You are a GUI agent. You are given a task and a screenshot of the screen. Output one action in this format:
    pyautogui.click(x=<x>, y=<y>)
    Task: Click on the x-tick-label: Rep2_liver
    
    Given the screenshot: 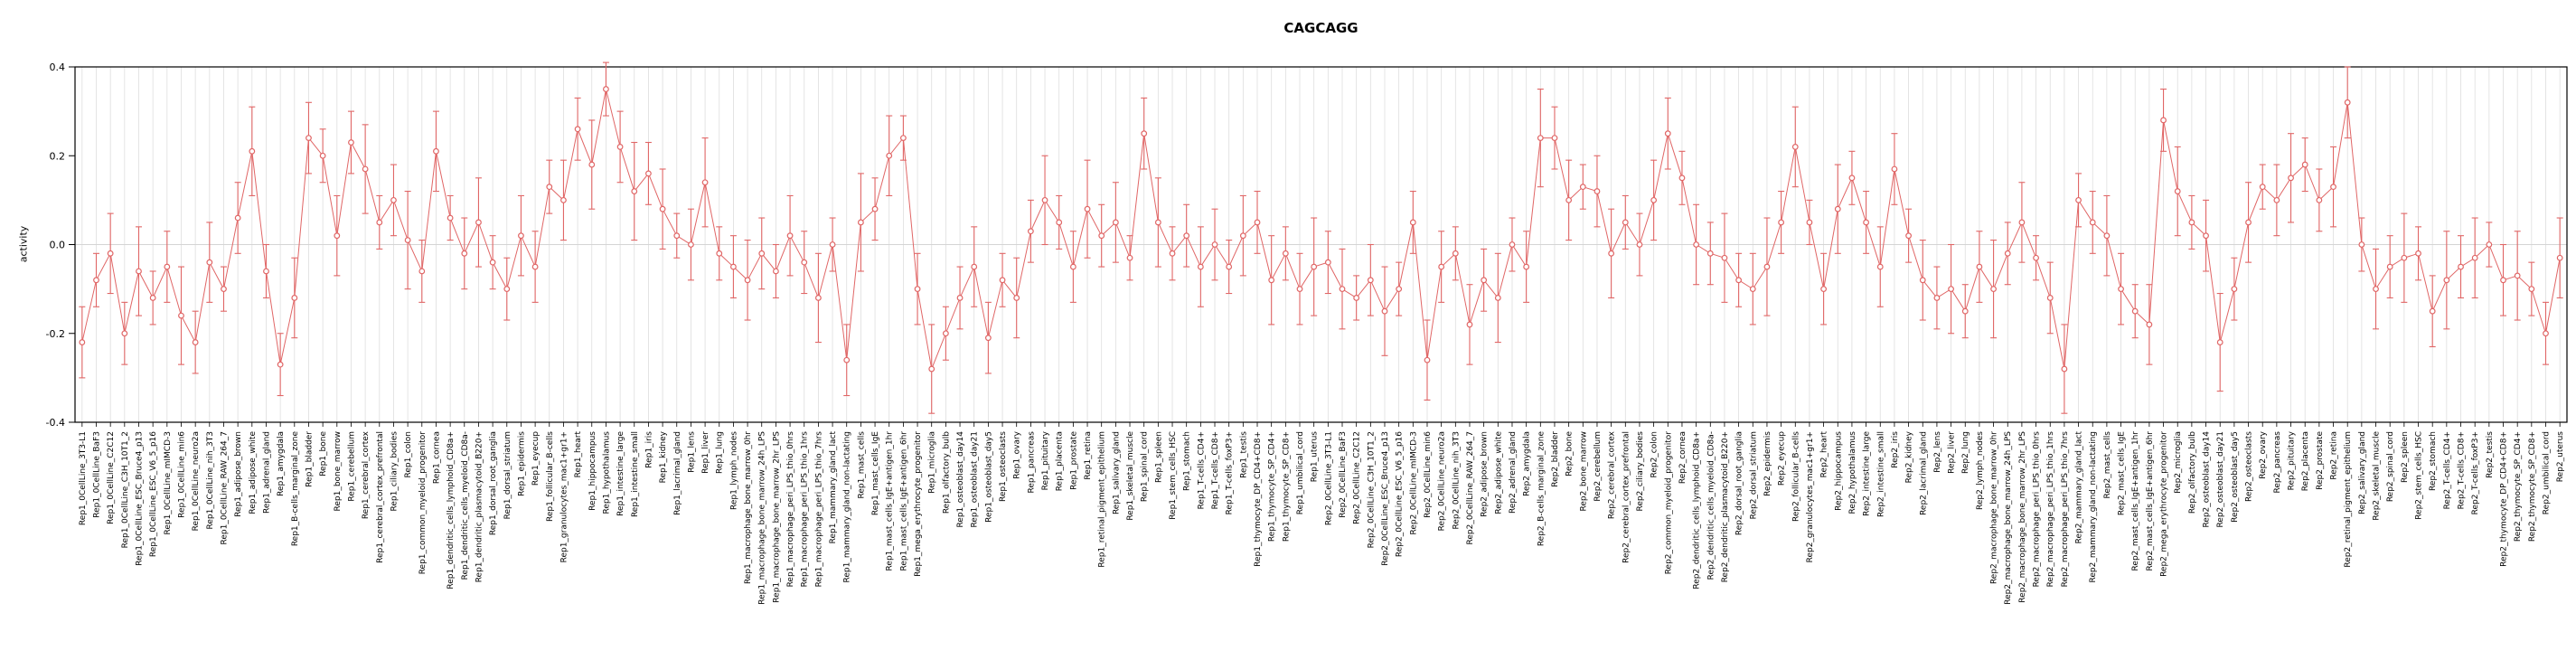 What is the action you would take?
    pyautogui.click(x=1953, y=453)
    